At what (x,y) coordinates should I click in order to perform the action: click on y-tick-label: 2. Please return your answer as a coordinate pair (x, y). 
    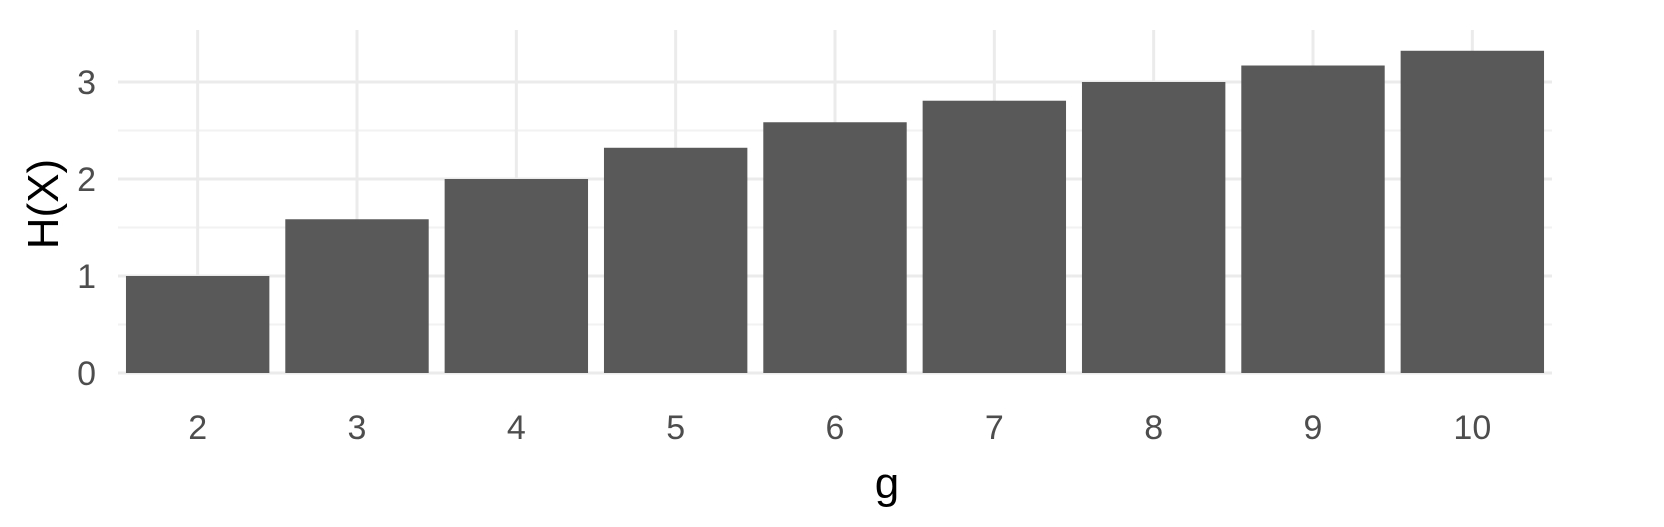
    Looking at the image, I should click on (86, 180).